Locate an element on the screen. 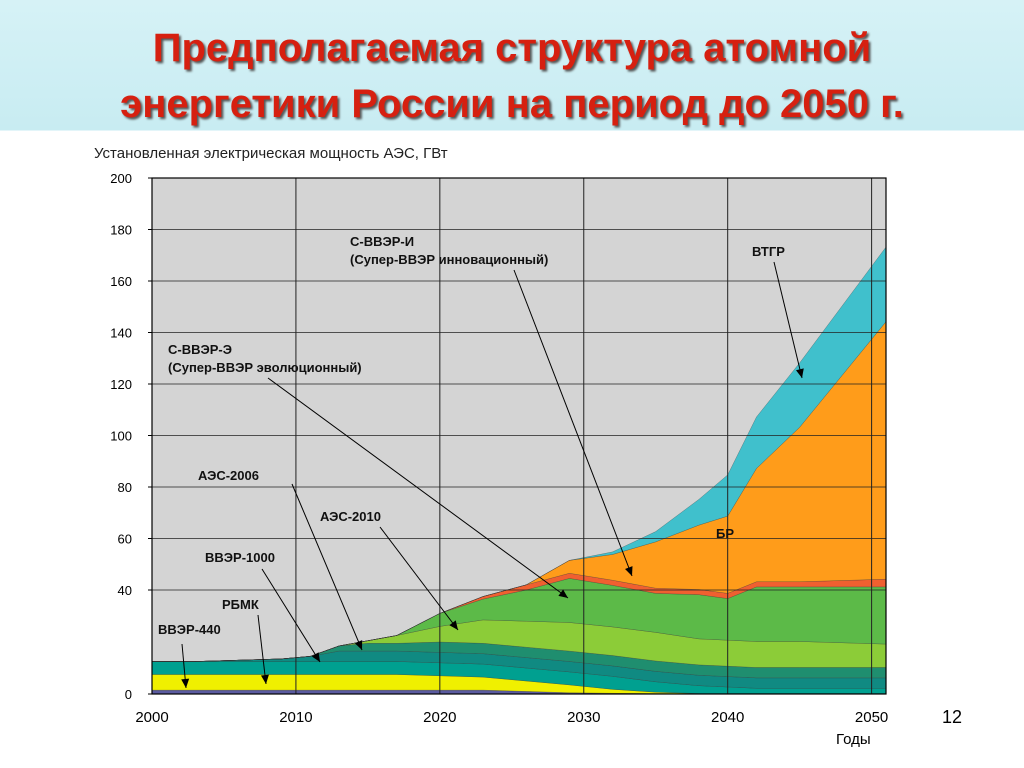  annotation-label-4: АЭС-2006 is located at coordinates (228, 475).